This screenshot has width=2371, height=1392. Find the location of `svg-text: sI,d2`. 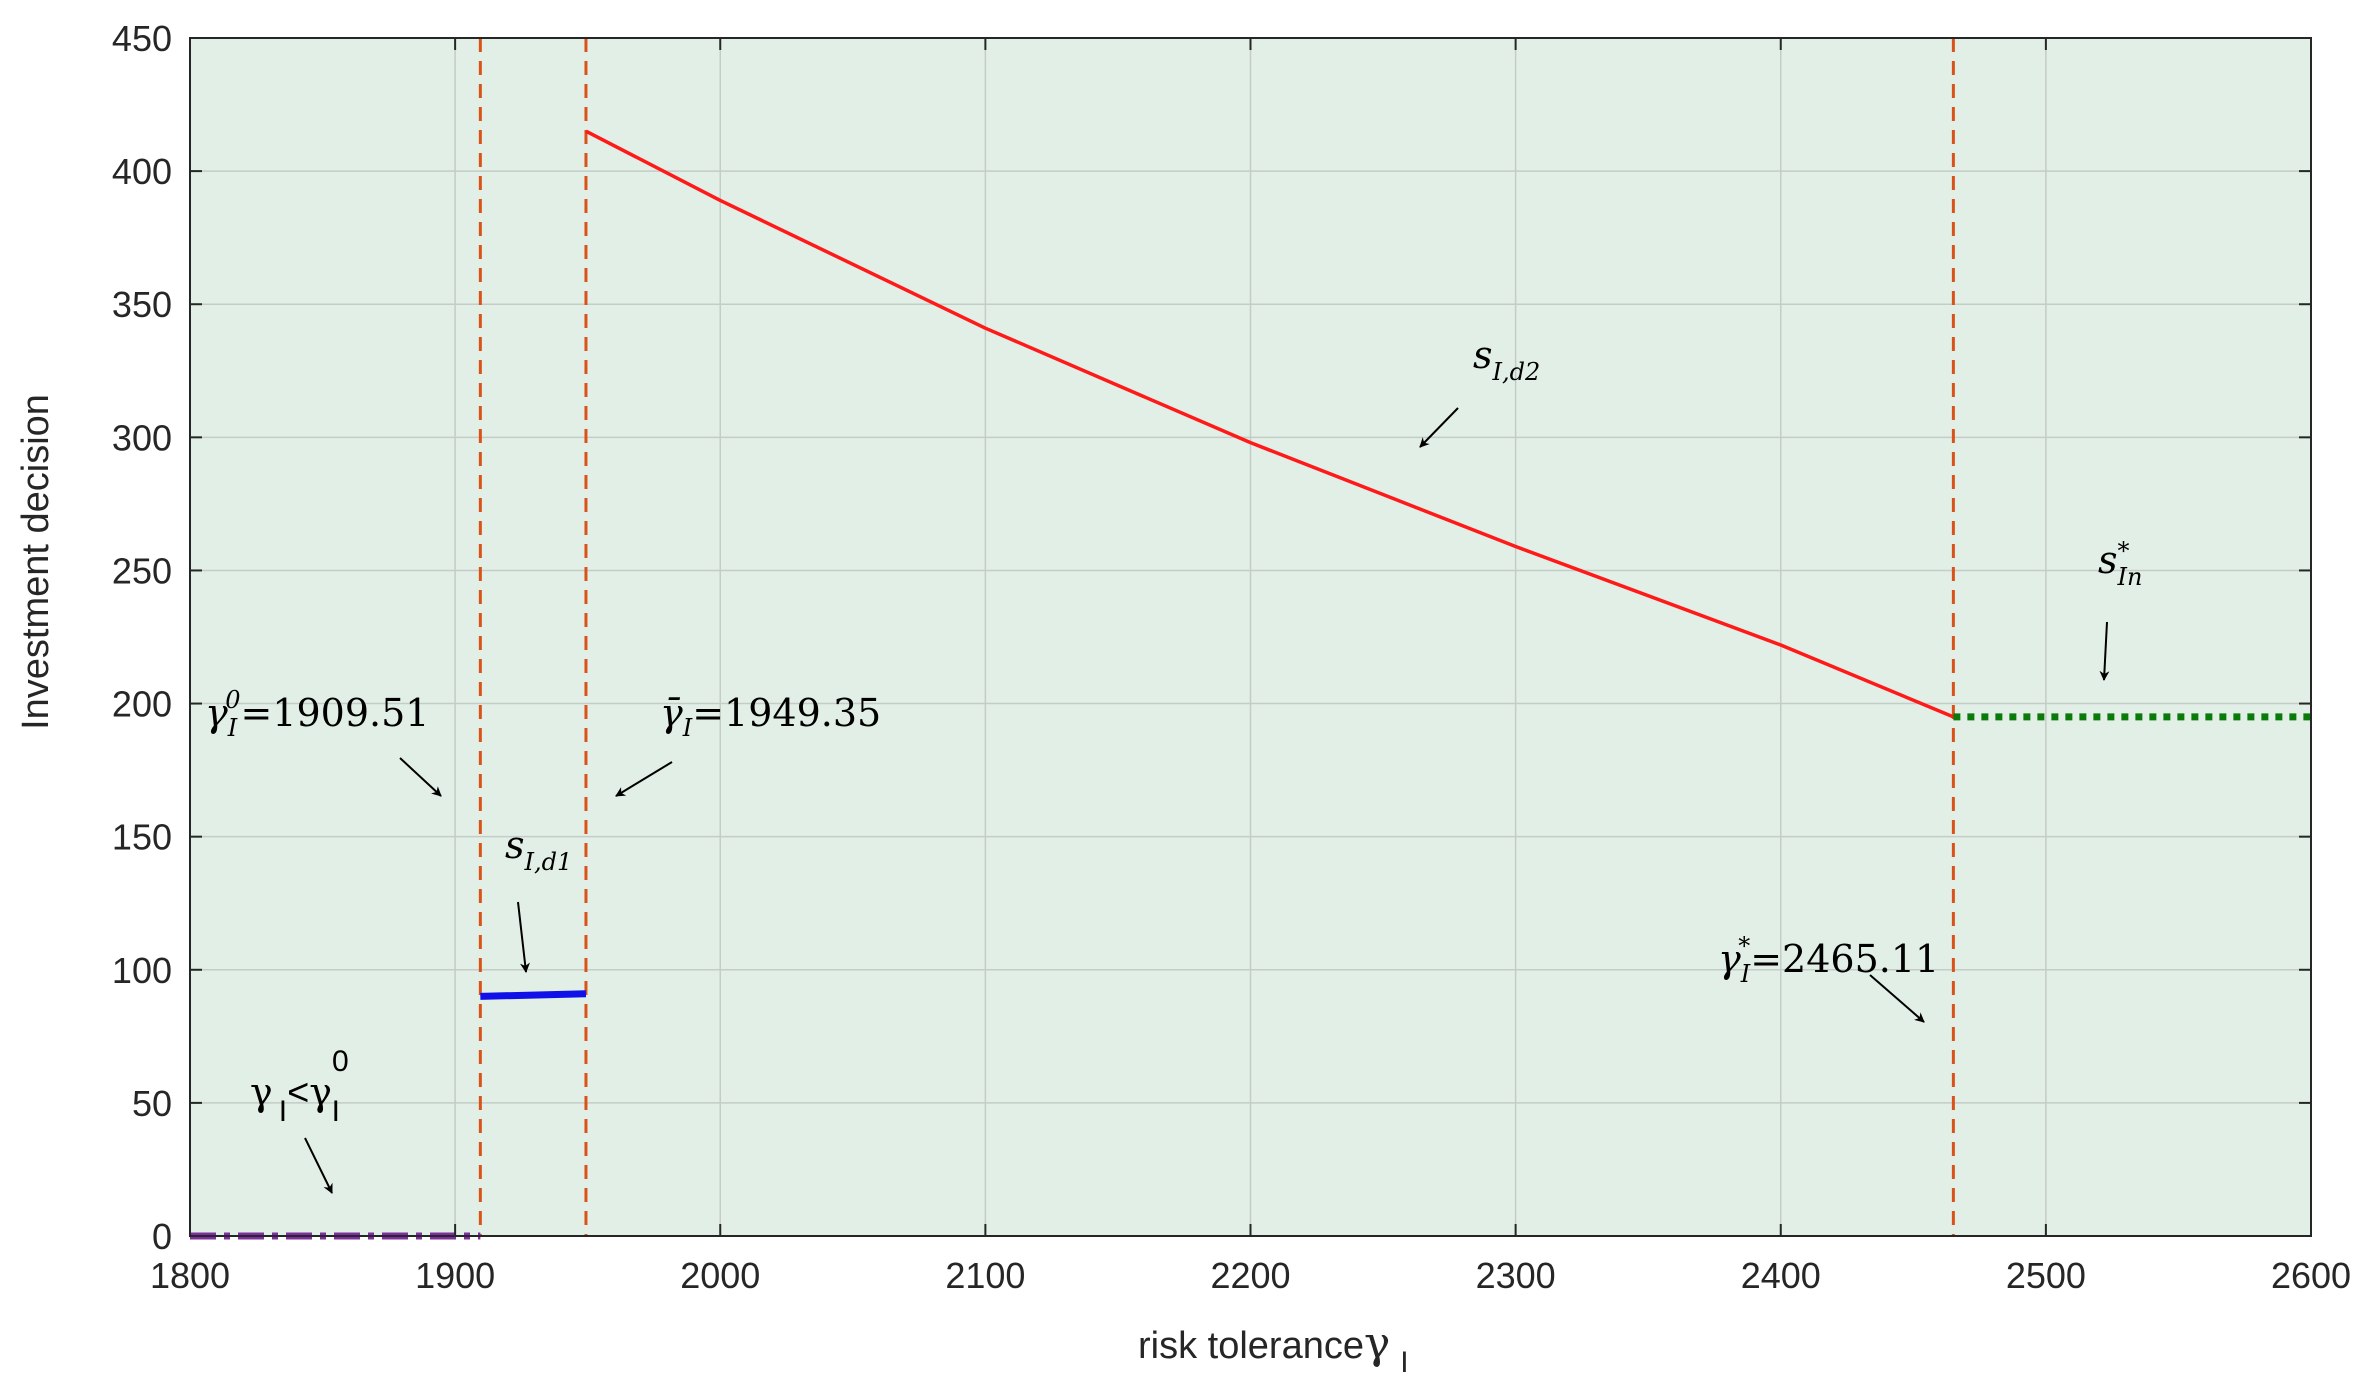

svg-text: sI,d2 is located at coordinates (1506, 359).